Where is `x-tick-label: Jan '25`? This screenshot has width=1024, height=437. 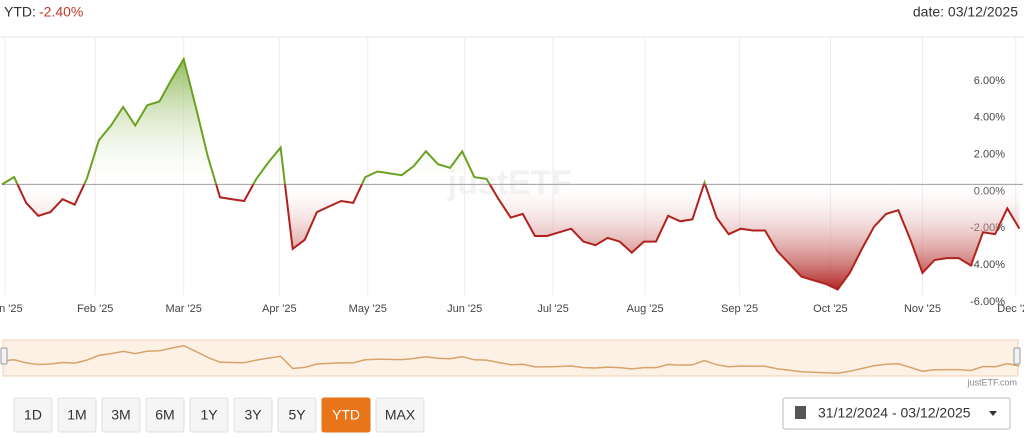
x-tick-label: Jan '25 is located at coordinates (11, 309).